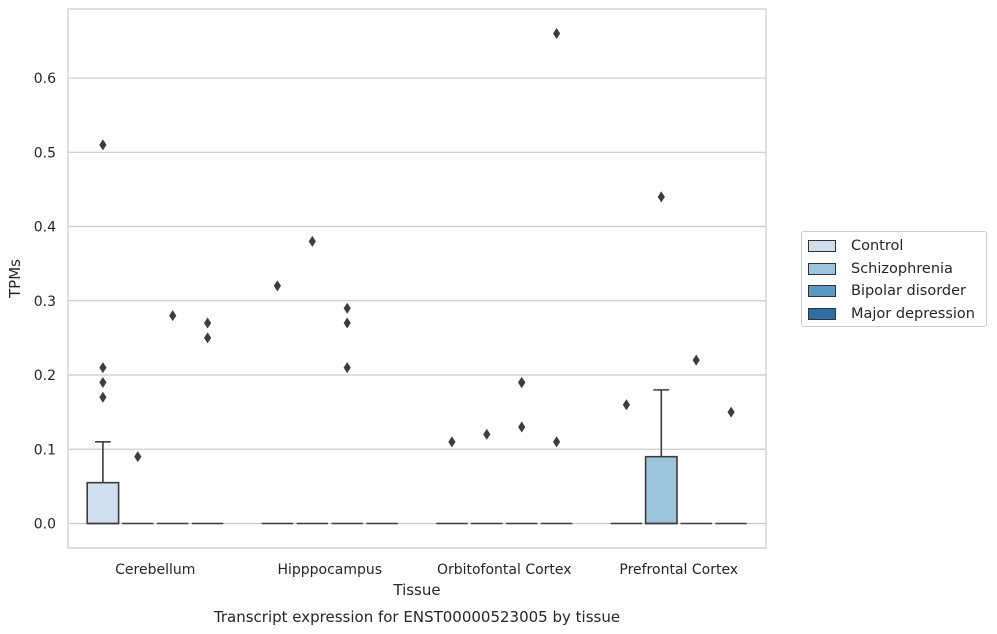 Image resolution: width=997 pixels, height=634 pixels. Describe the element at coordinates (45, 79) in the screenshot. I see `y-tick-label: 0.6` at that location.